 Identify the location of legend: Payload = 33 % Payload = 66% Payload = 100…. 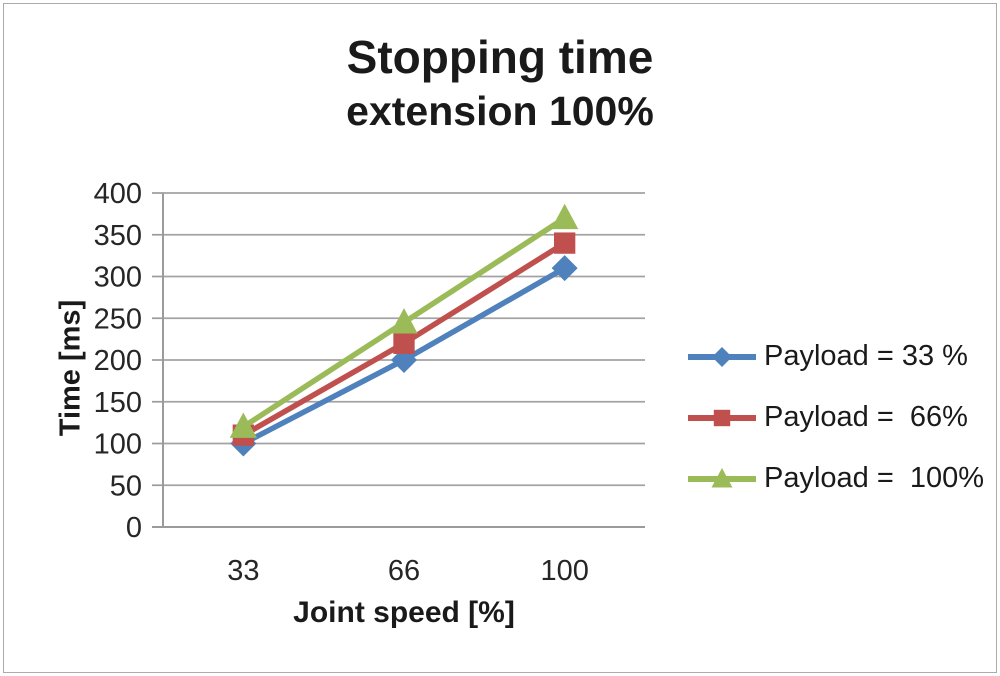
(835, 417).